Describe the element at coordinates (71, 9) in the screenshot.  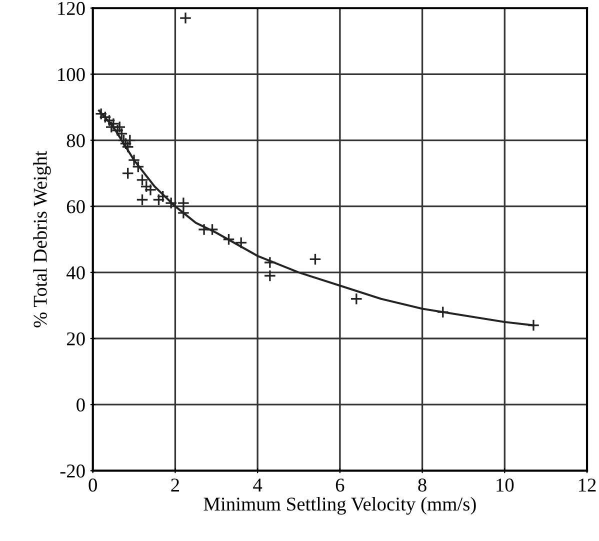
I see `y-tick-label: 120` at that location.